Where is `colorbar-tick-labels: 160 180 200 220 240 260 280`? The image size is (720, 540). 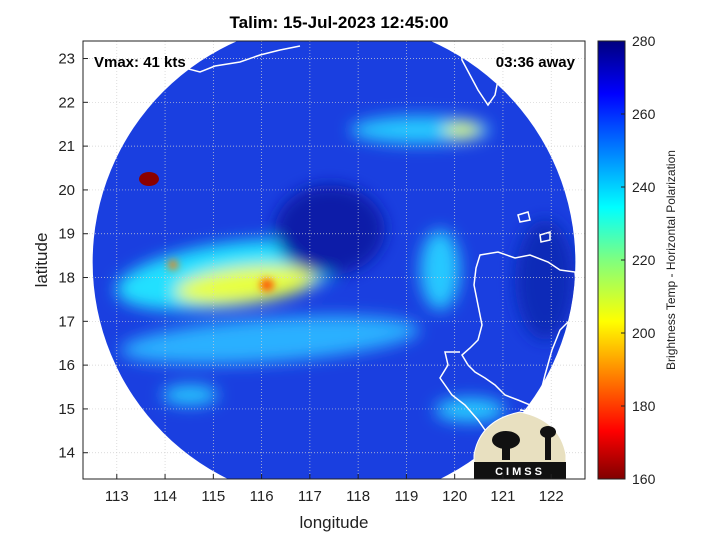
colorbar-tick-labels: 160 180 200 220 240 260 280 is located at coordinates (638, 260).